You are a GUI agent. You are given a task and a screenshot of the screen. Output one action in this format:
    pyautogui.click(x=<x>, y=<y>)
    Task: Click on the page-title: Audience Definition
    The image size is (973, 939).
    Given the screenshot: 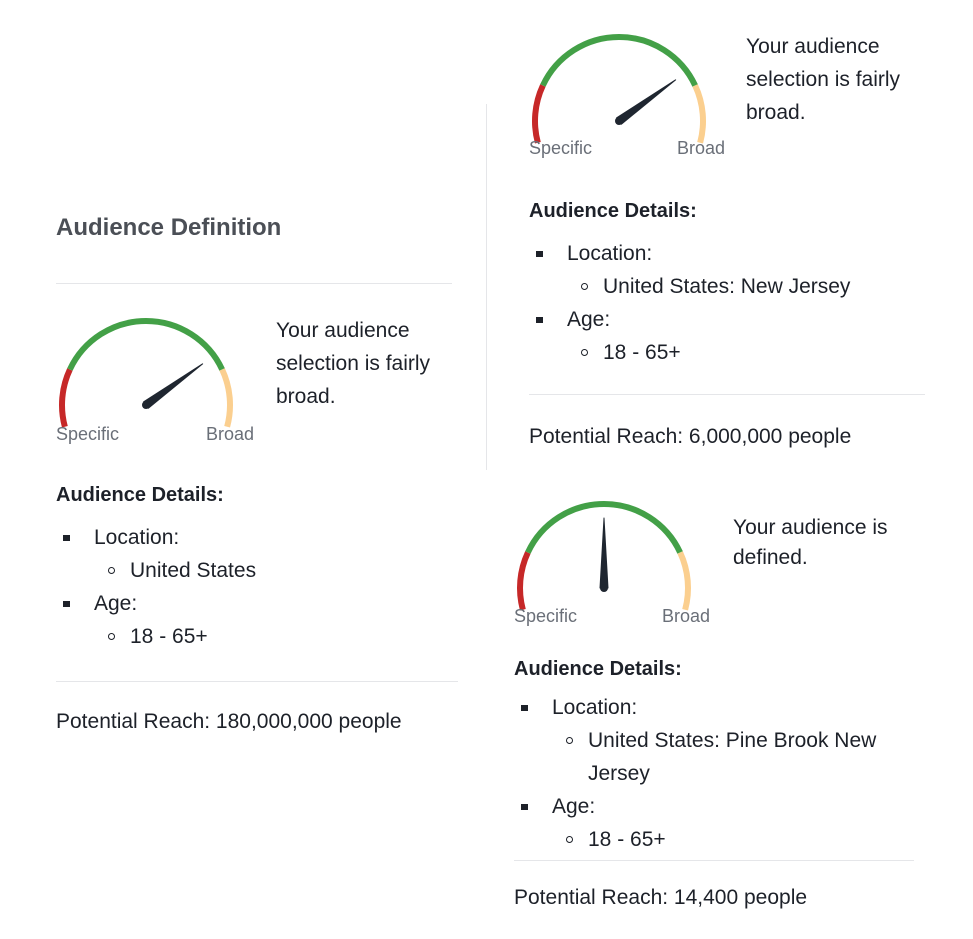 What is the action you would take?
    pyautogui.click(x=169, y=227)
    